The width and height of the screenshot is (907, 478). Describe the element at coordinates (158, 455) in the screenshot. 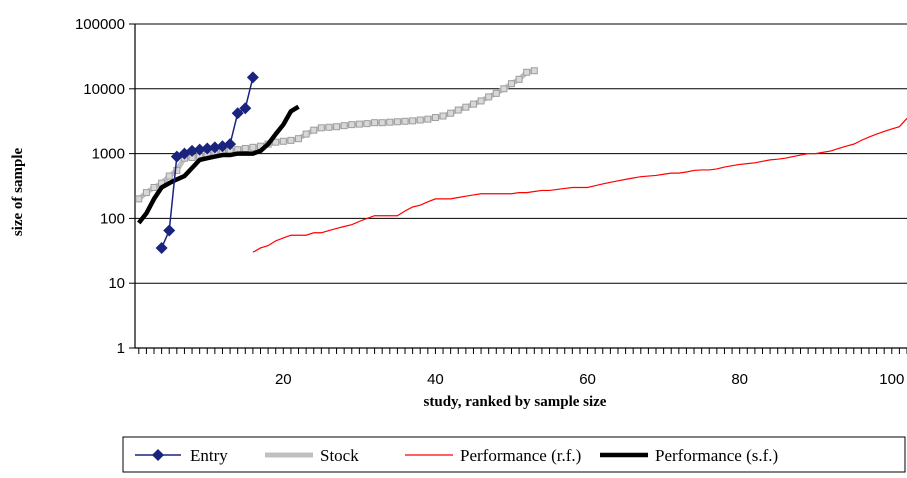

I see `legend-marker` at that location.